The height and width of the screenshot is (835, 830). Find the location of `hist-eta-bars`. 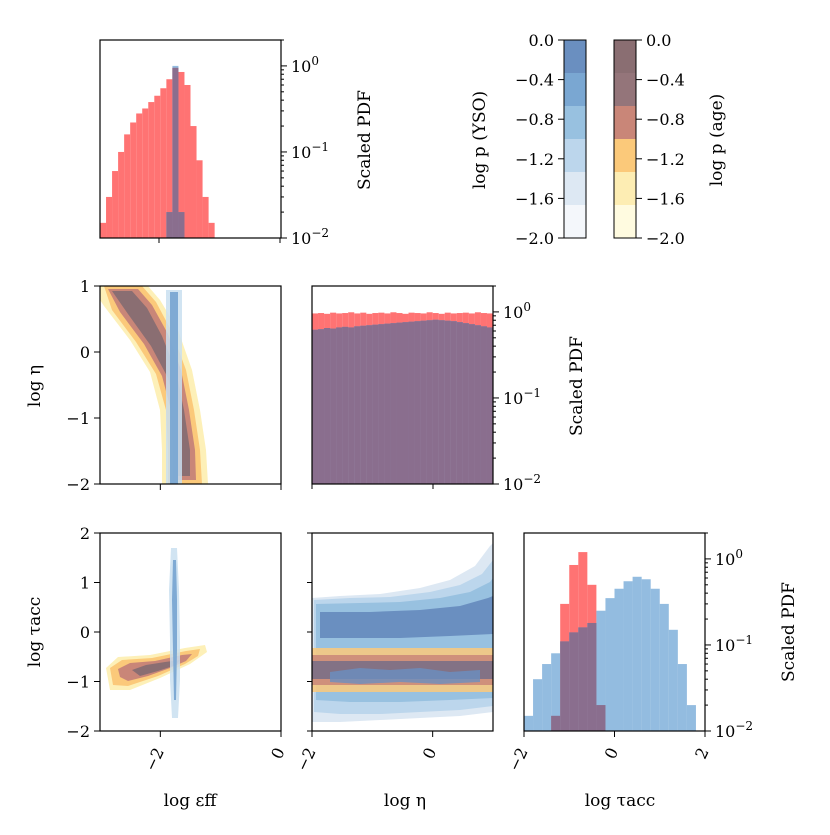

hist-eta-bars is located at coordinates (402, 398).